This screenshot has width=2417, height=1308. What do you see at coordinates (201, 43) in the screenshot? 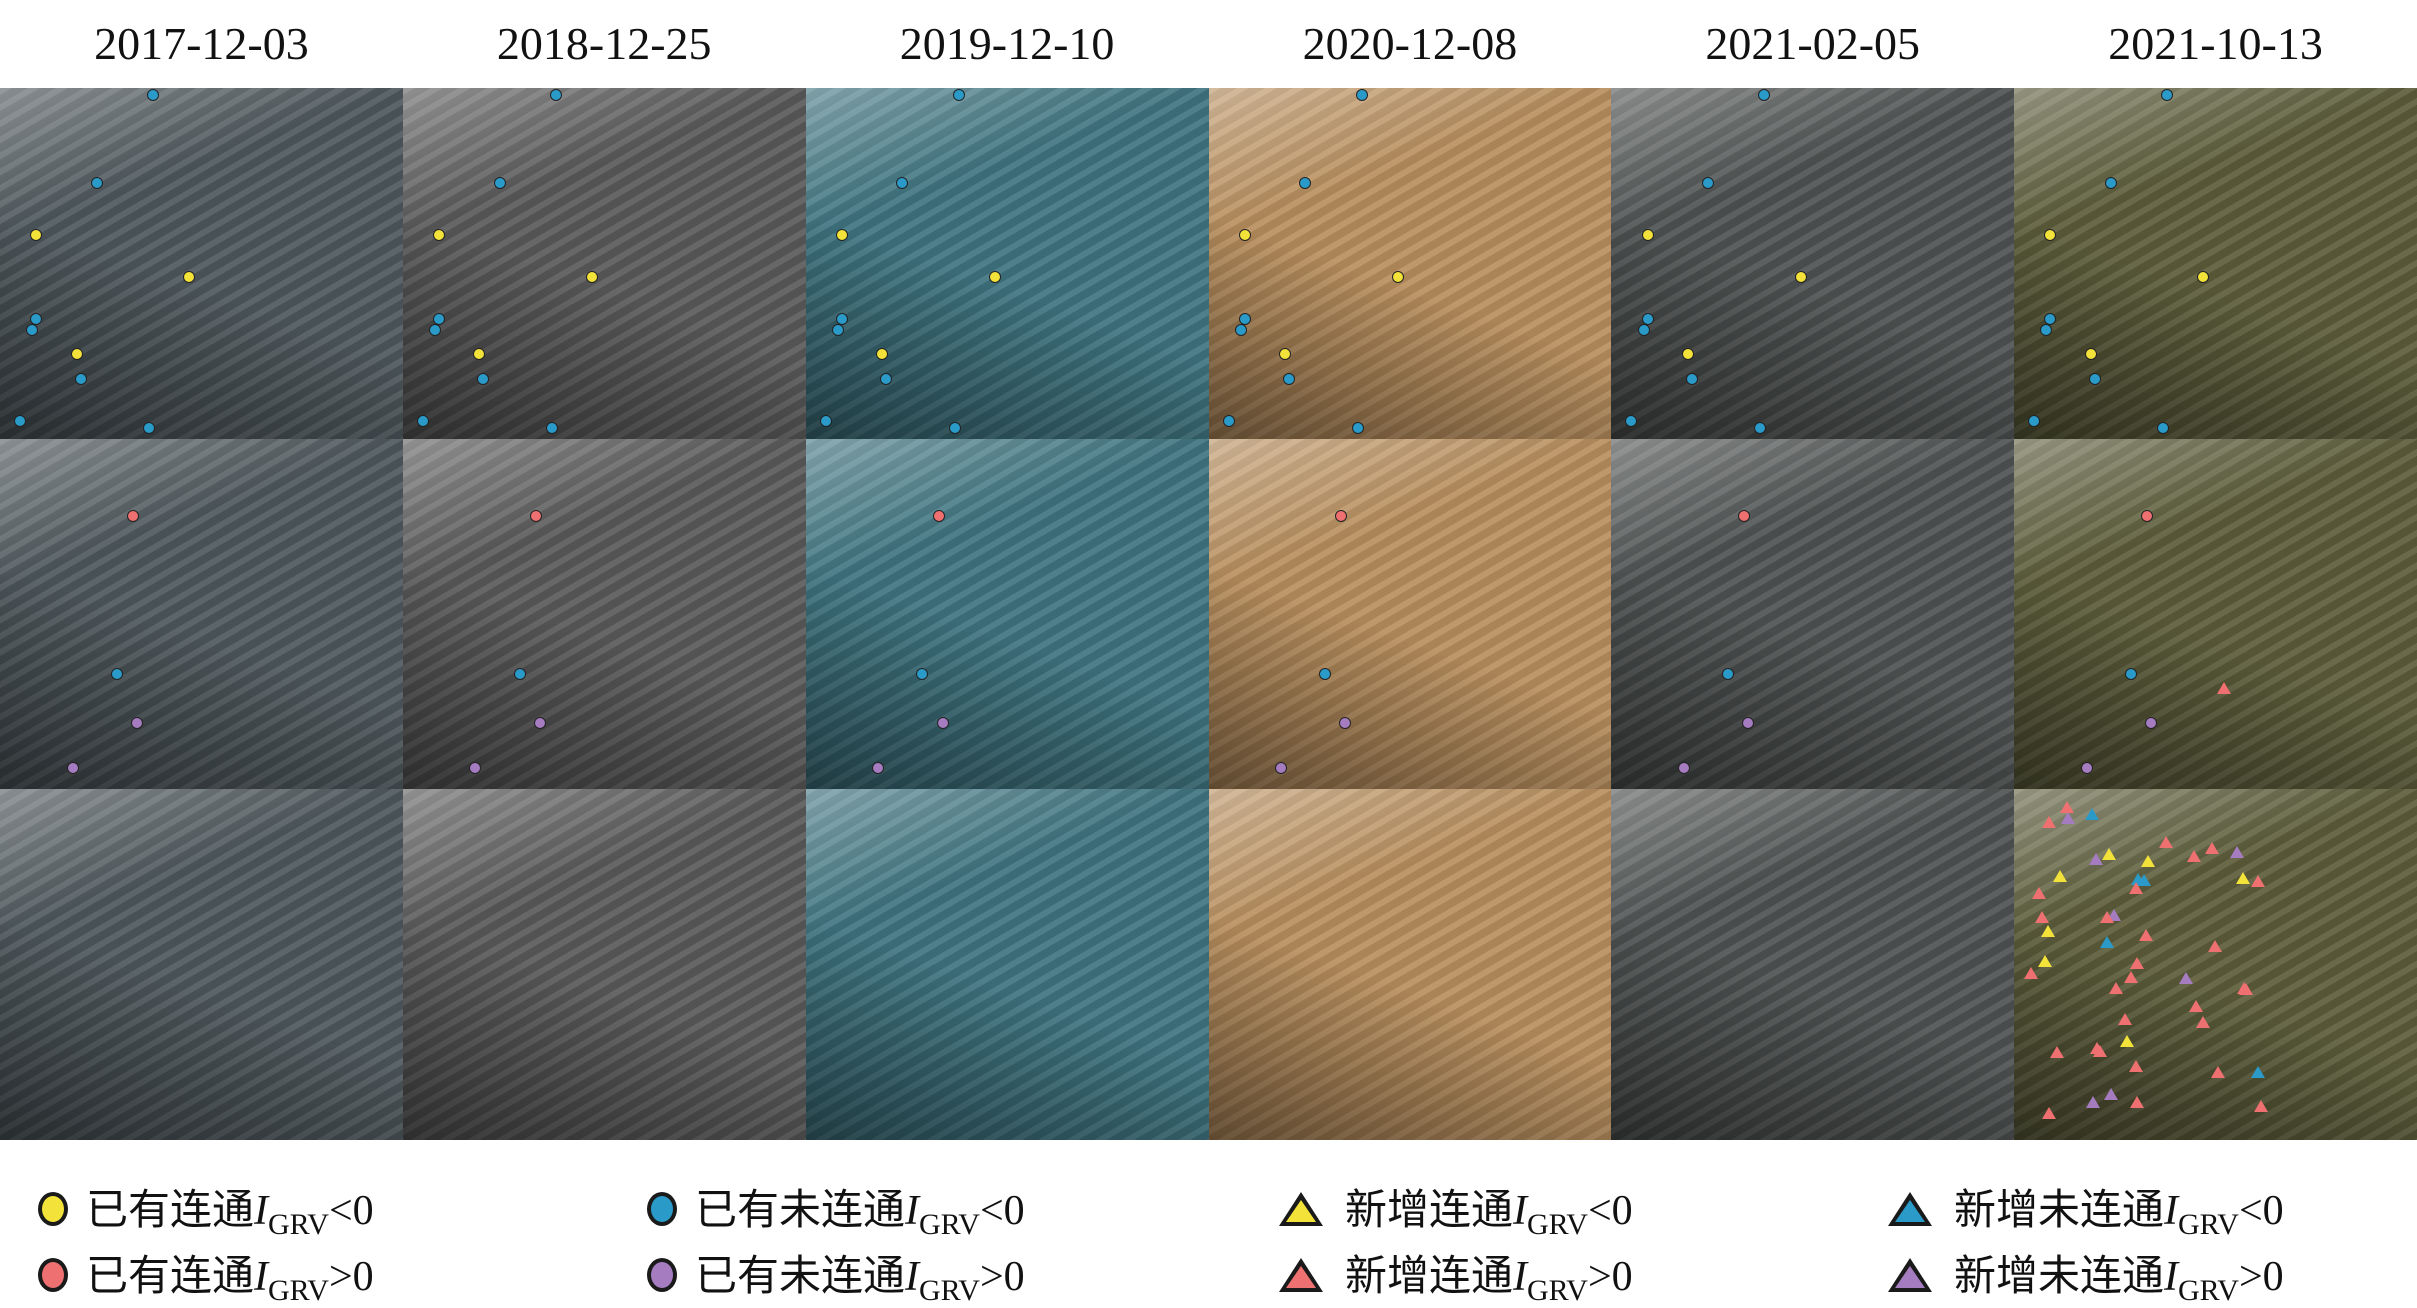
I see `date-title: 2017-12-03` at bounding box center [201, 43].